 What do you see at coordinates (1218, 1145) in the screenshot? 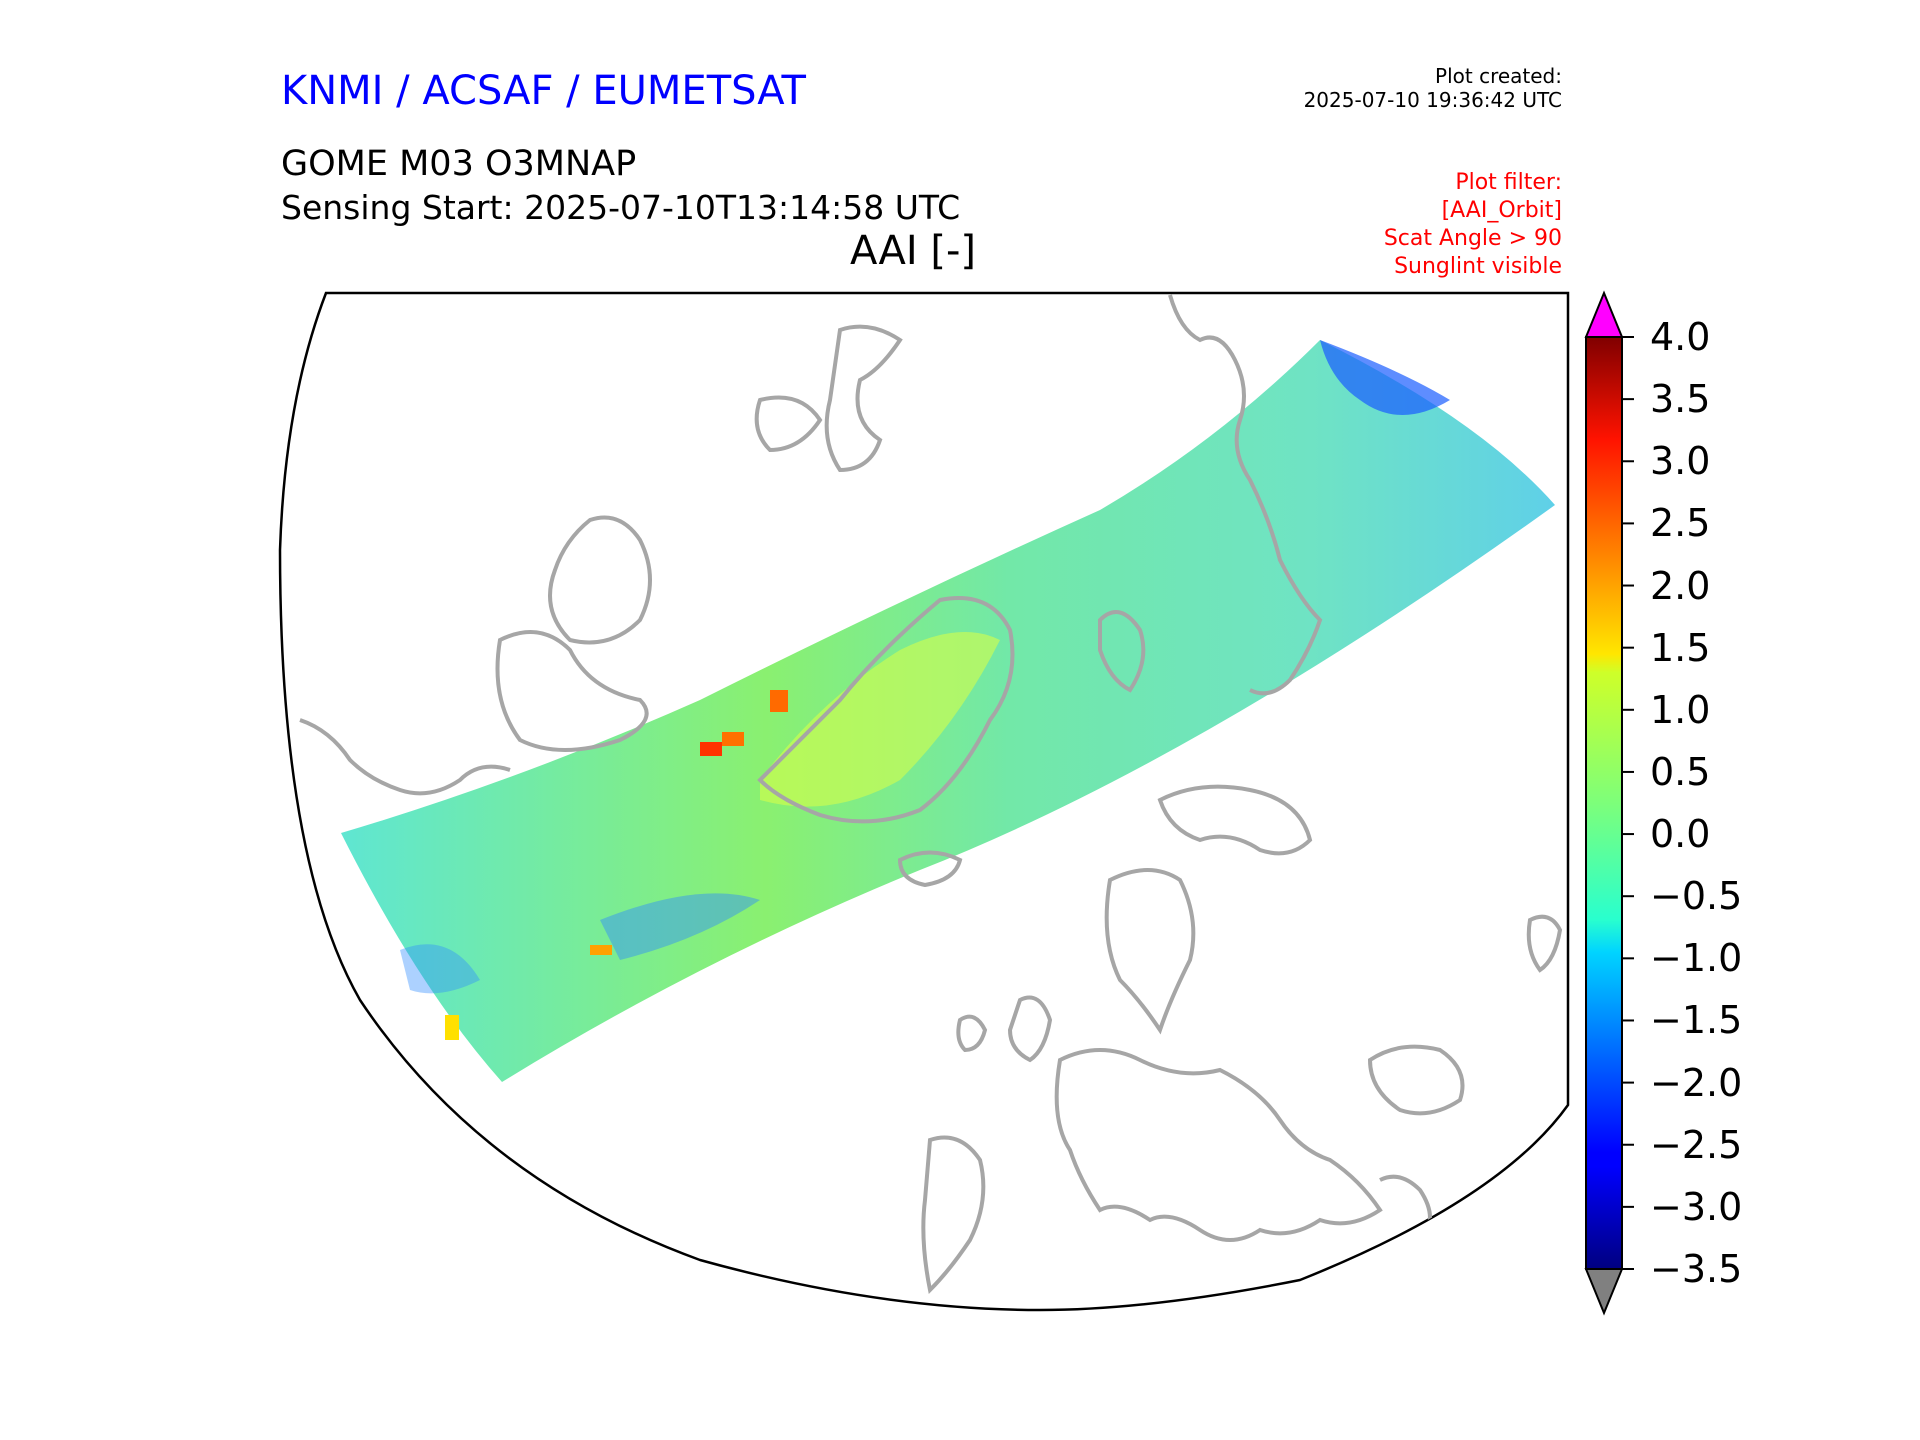
I see `coastline-europe` at bounding box center [1218, 1145].